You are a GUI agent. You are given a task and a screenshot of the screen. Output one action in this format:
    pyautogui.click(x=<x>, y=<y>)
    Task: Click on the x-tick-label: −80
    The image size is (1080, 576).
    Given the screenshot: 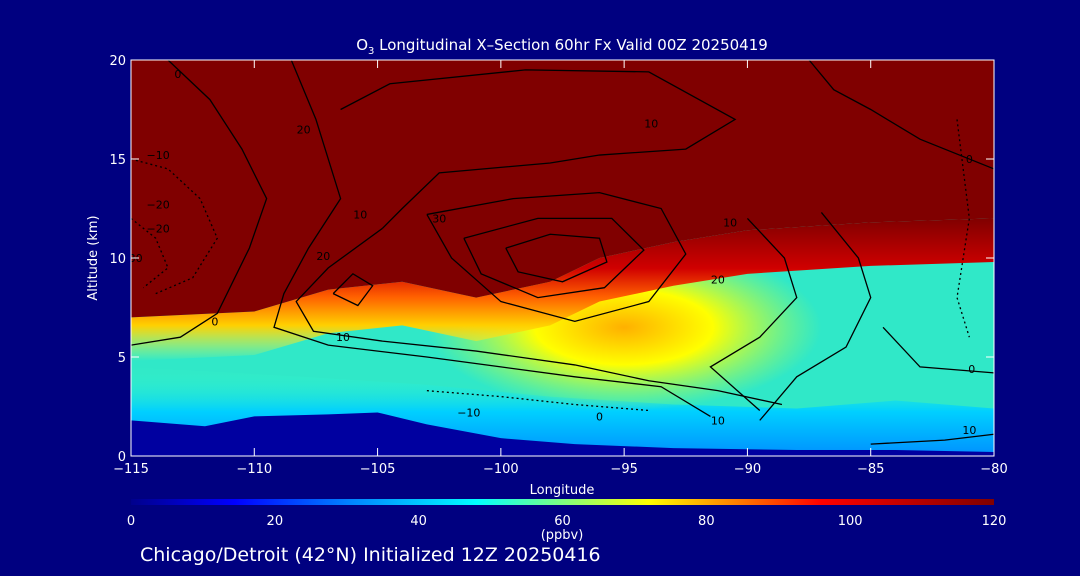 What is the action you would take?
    pyautogui.click(x=993, y=469)
    